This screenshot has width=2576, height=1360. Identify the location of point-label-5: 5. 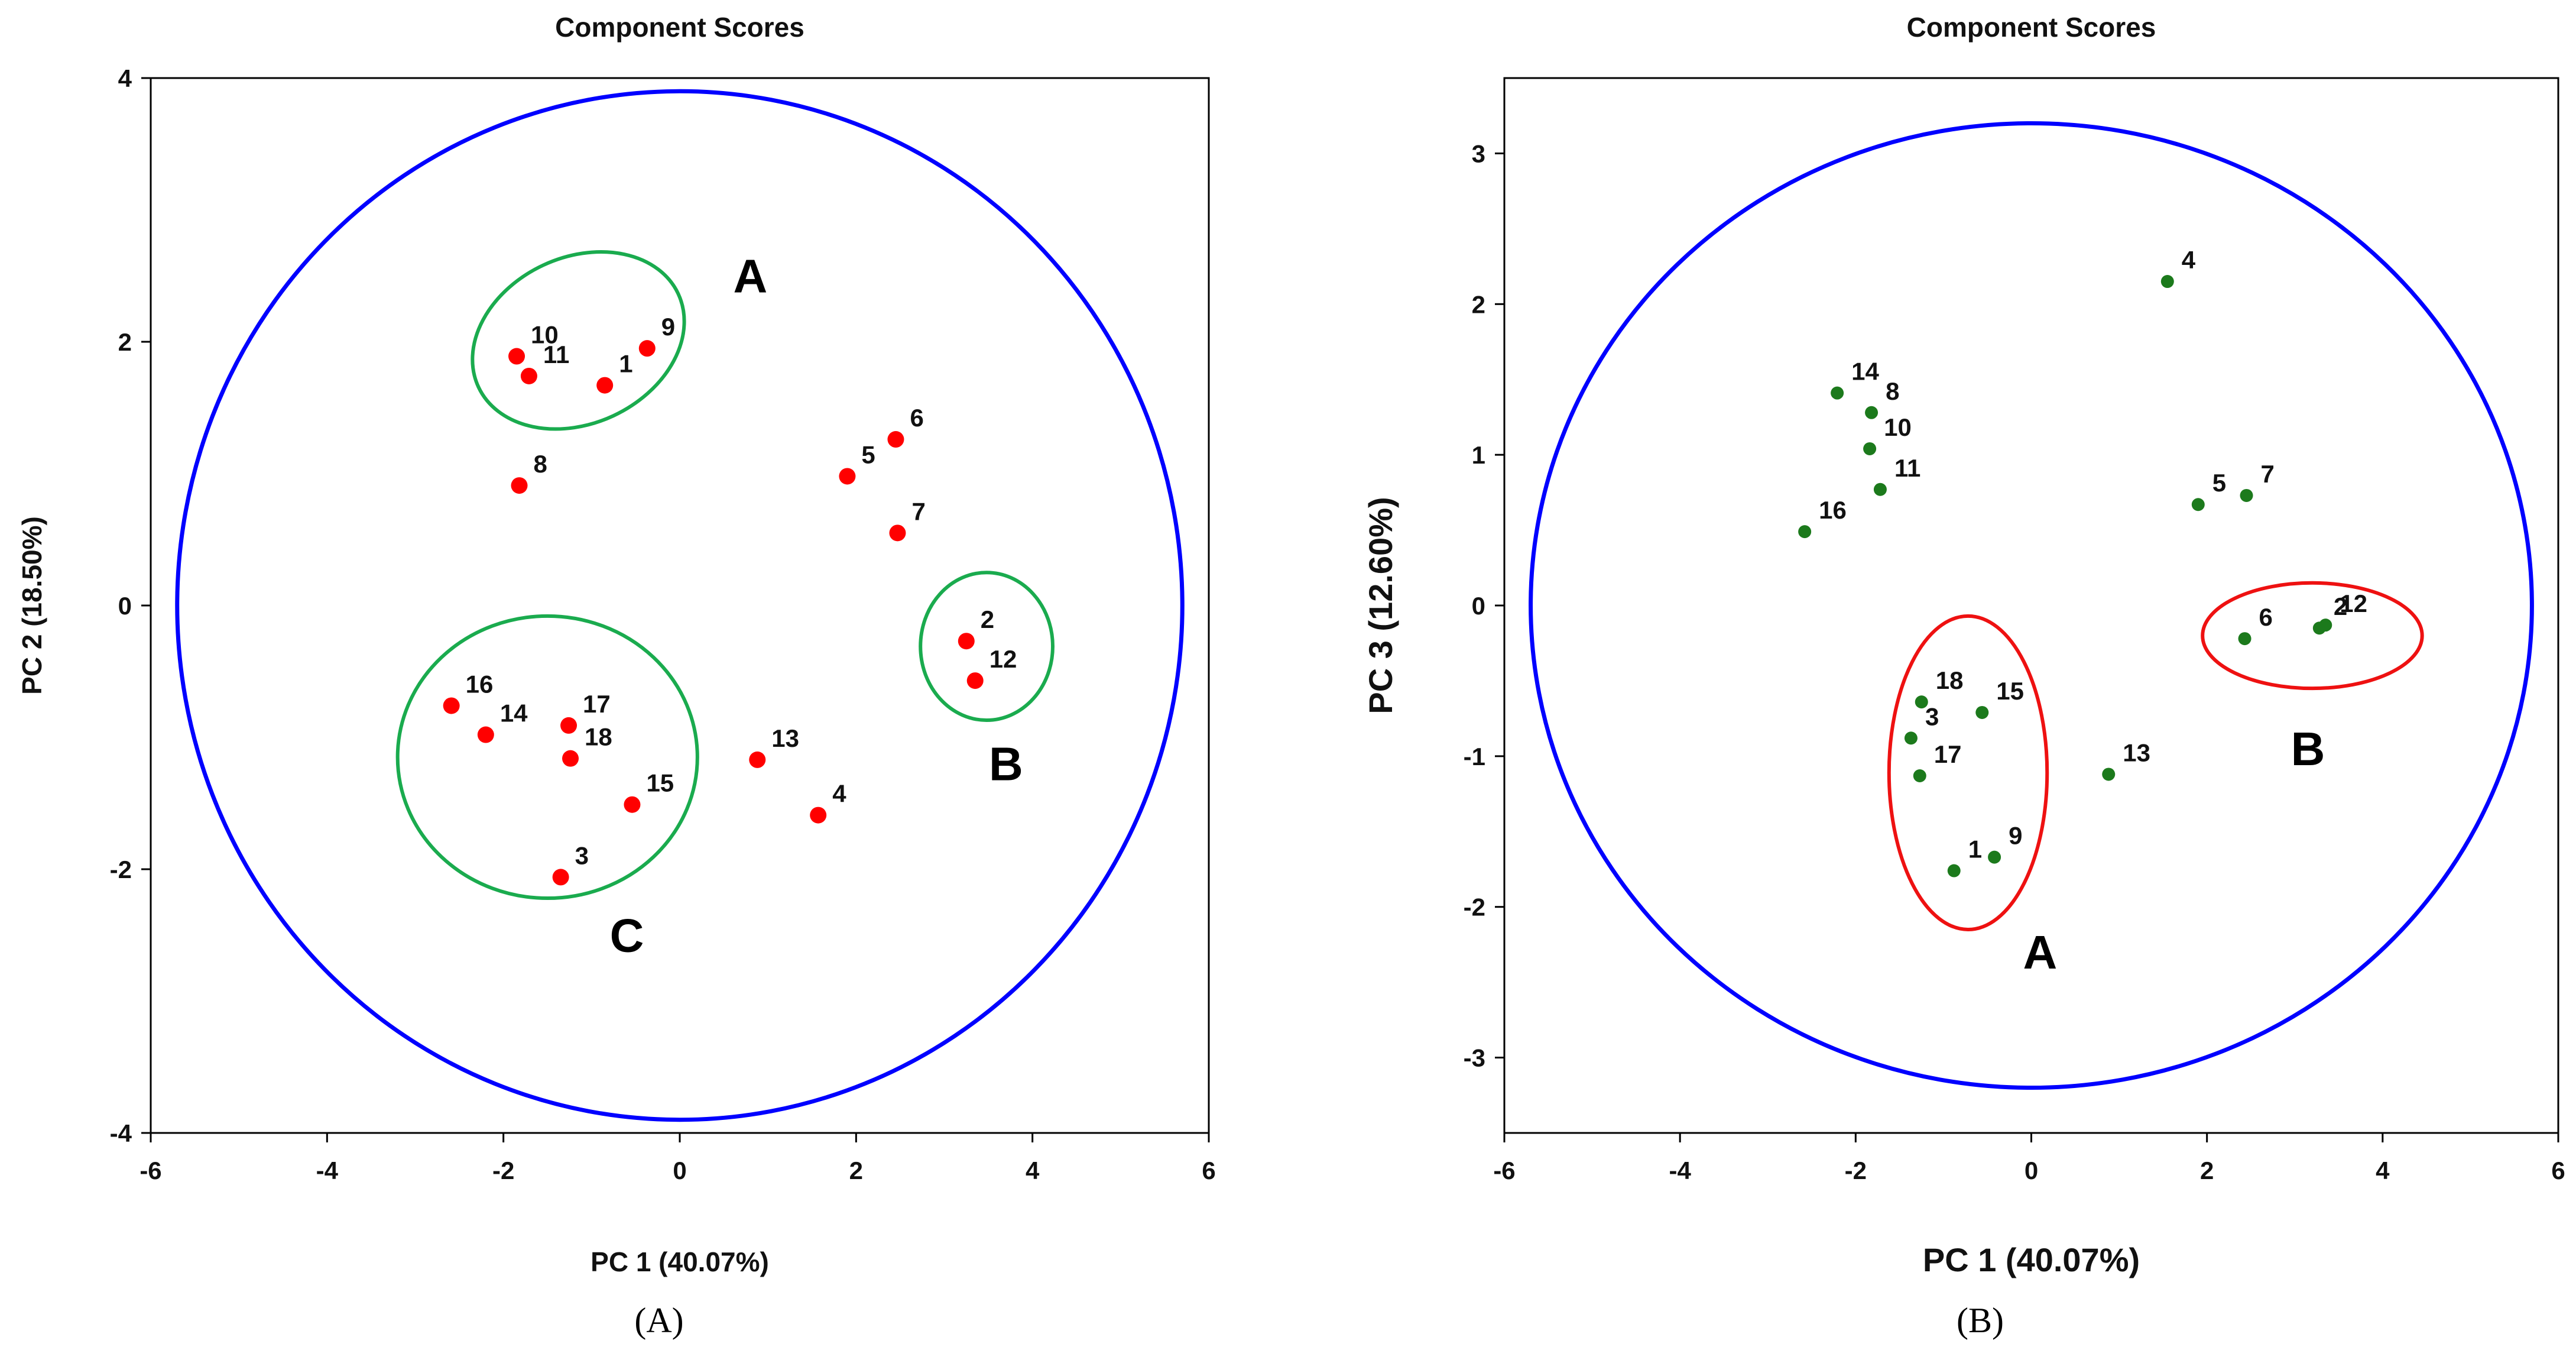
(868, 454).